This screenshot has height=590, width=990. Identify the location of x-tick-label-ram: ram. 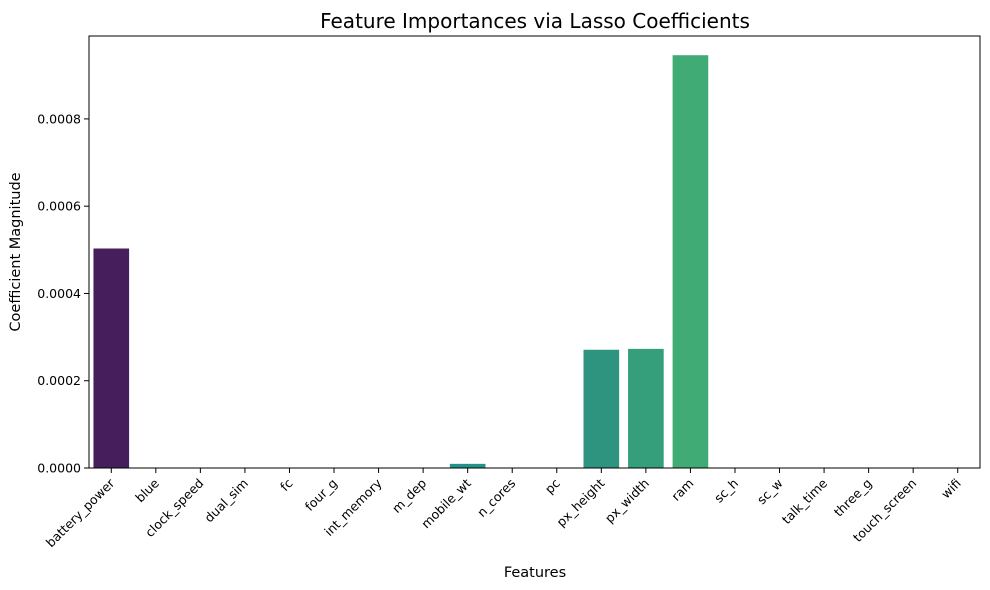
(682, 490).